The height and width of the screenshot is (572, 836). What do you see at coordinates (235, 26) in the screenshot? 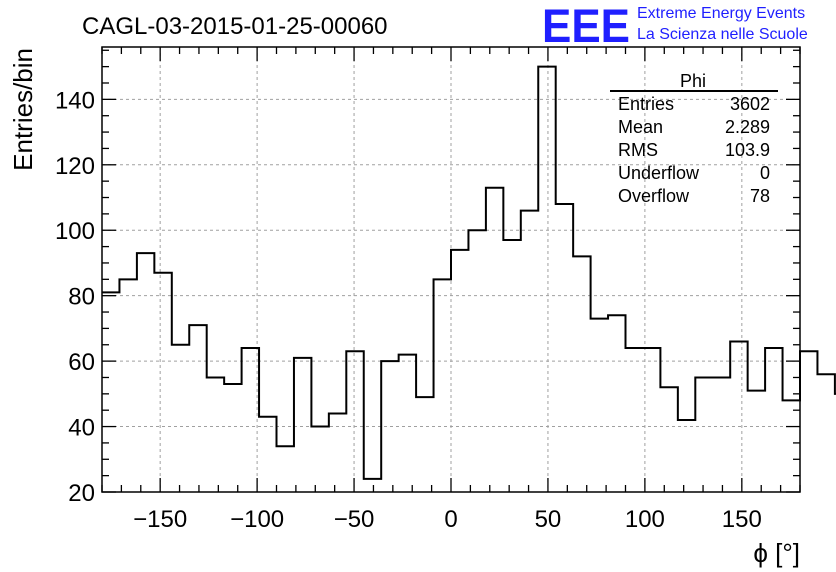
I see `chart-title: CAGL-03-2015-01-25-00060` at bounding box center [235, 26].